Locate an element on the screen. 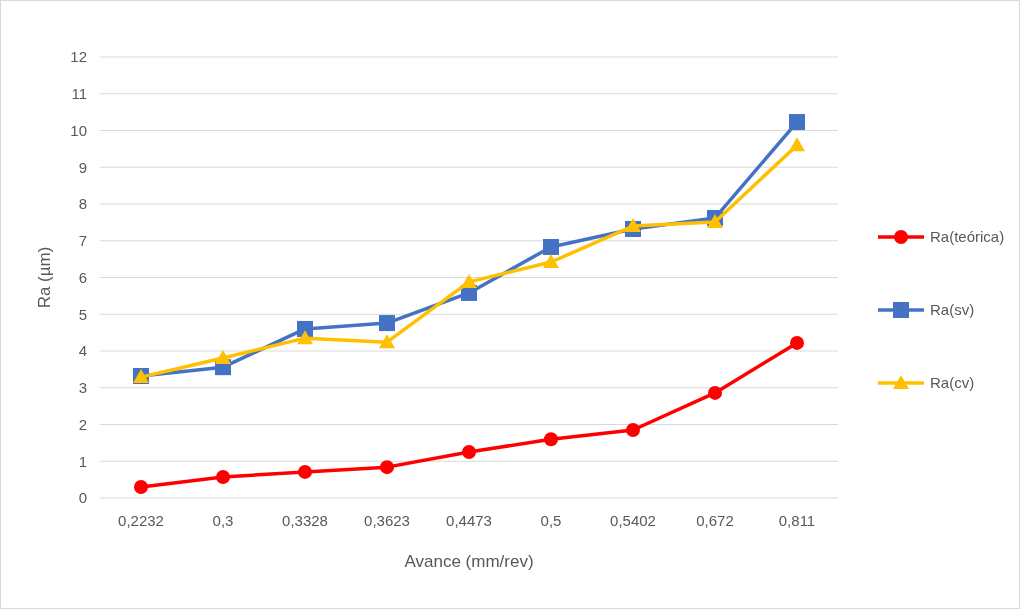 The image size is (1020, 609). x-tick-label: 0,2232 is located at coordinates (141, 520).